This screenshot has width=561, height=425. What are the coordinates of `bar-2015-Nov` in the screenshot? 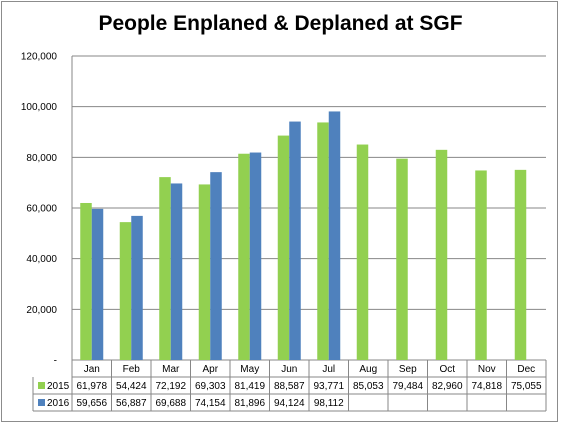 It's located at (481, 265).